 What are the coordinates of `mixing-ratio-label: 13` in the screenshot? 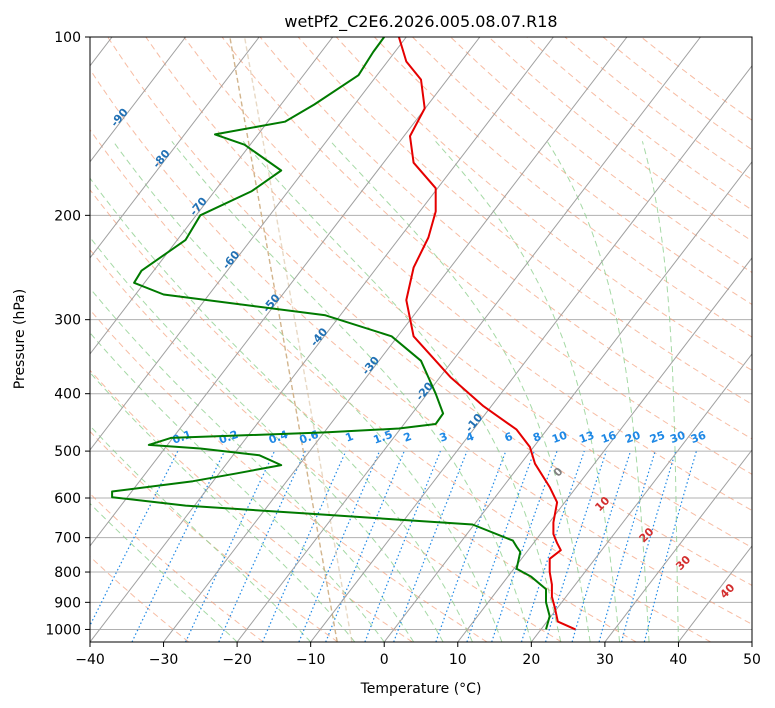 It's located at (586, 437).